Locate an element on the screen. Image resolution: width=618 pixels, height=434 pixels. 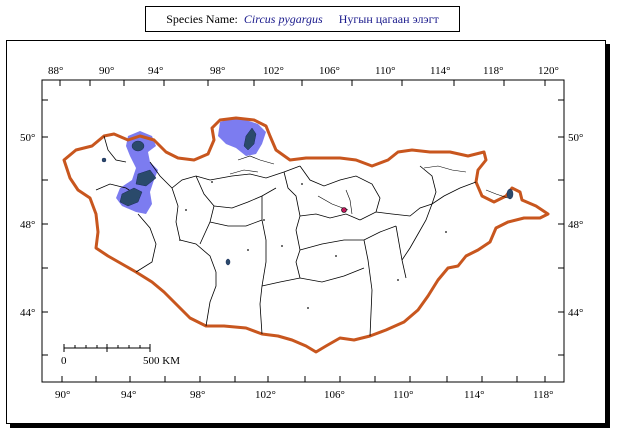
latin-name: Circus pygargus is located at coordinates (283, 18).